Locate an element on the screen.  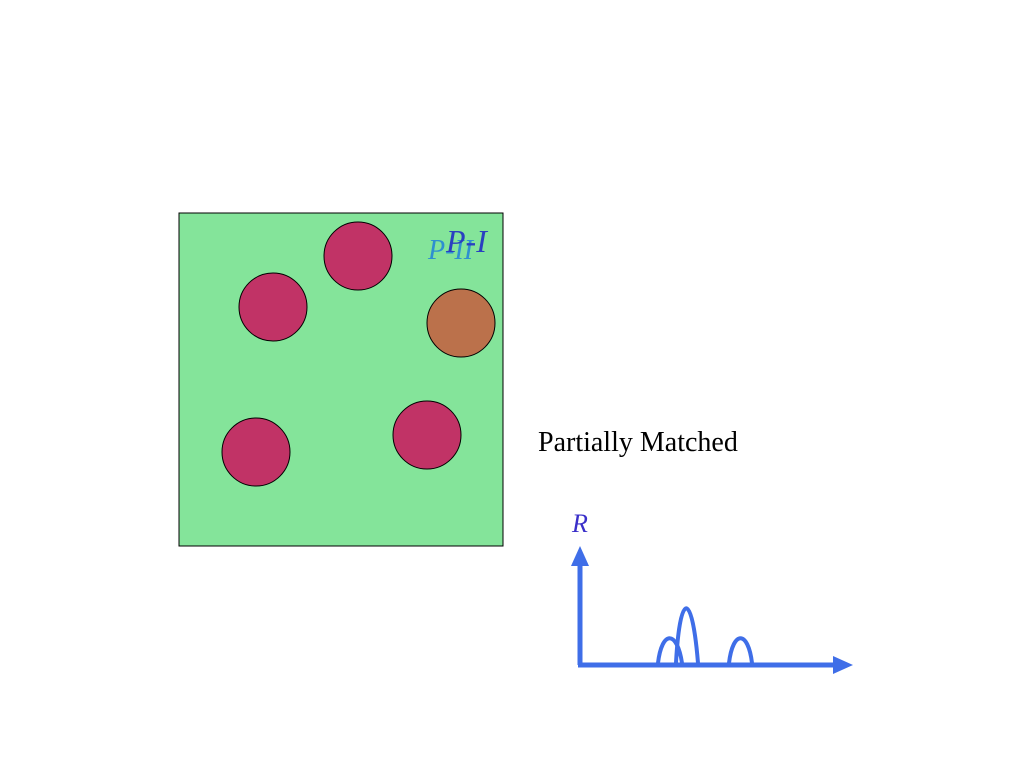
particles is located at coordinates (358, 354).